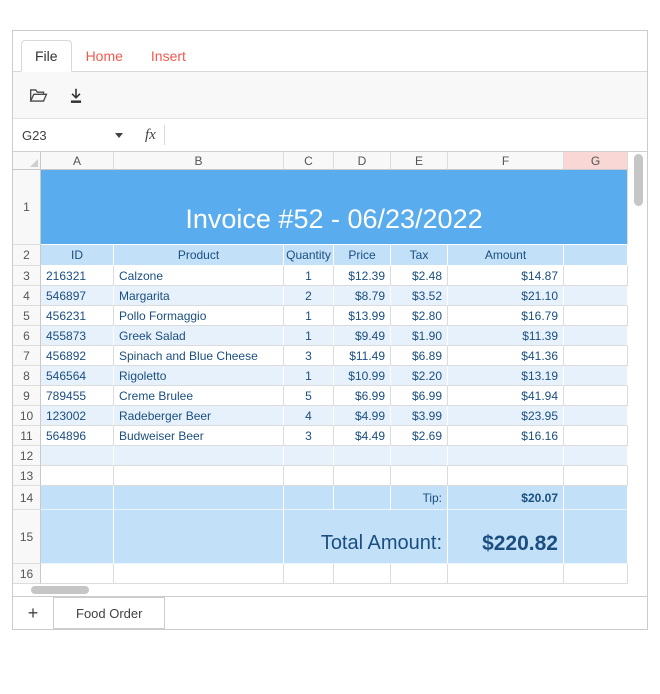 The image size is (660, 694). I want to click on column-header-E: E, so click(419, 161).